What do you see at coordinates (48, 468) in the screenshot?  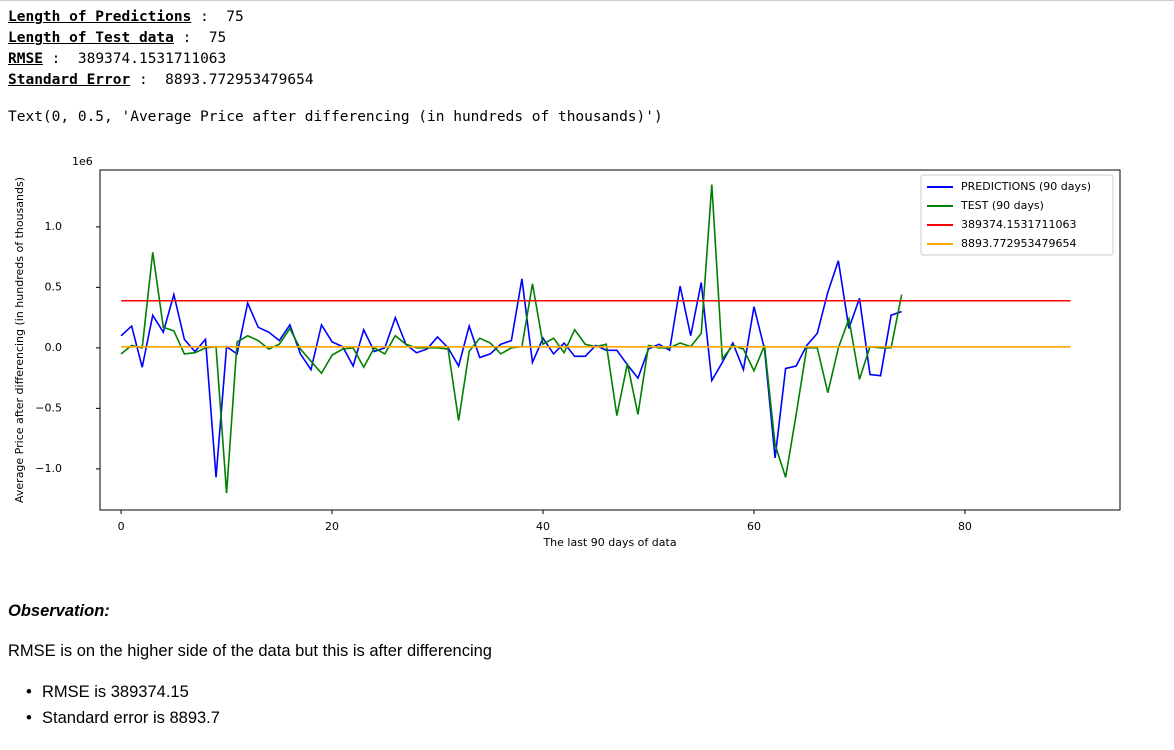 I see `y-tick-label: −1.0` at bounding box center [48, 468].